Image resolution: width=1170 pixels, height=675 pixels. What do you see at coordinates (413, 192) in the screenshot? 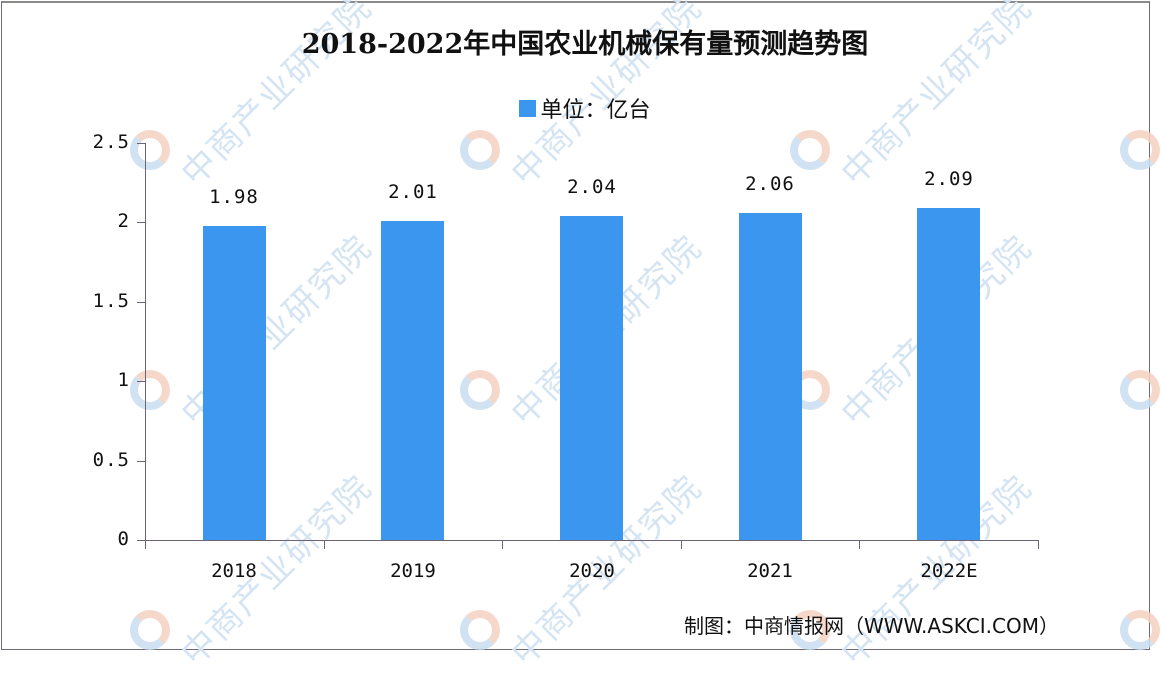
I see `bar-value-label: 2.01` at bounding box center [413, 192].